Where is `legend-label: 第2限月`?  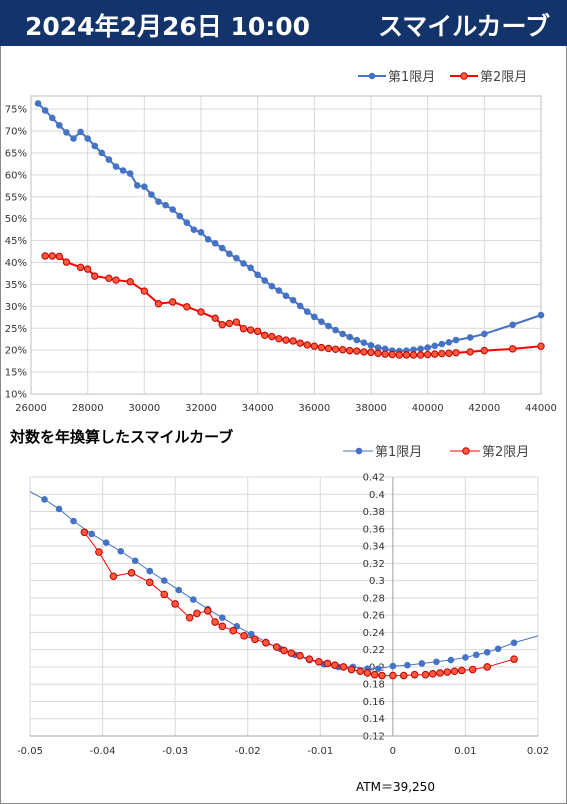 legend-label: 第2限月 is located at coordinates (503, 77).